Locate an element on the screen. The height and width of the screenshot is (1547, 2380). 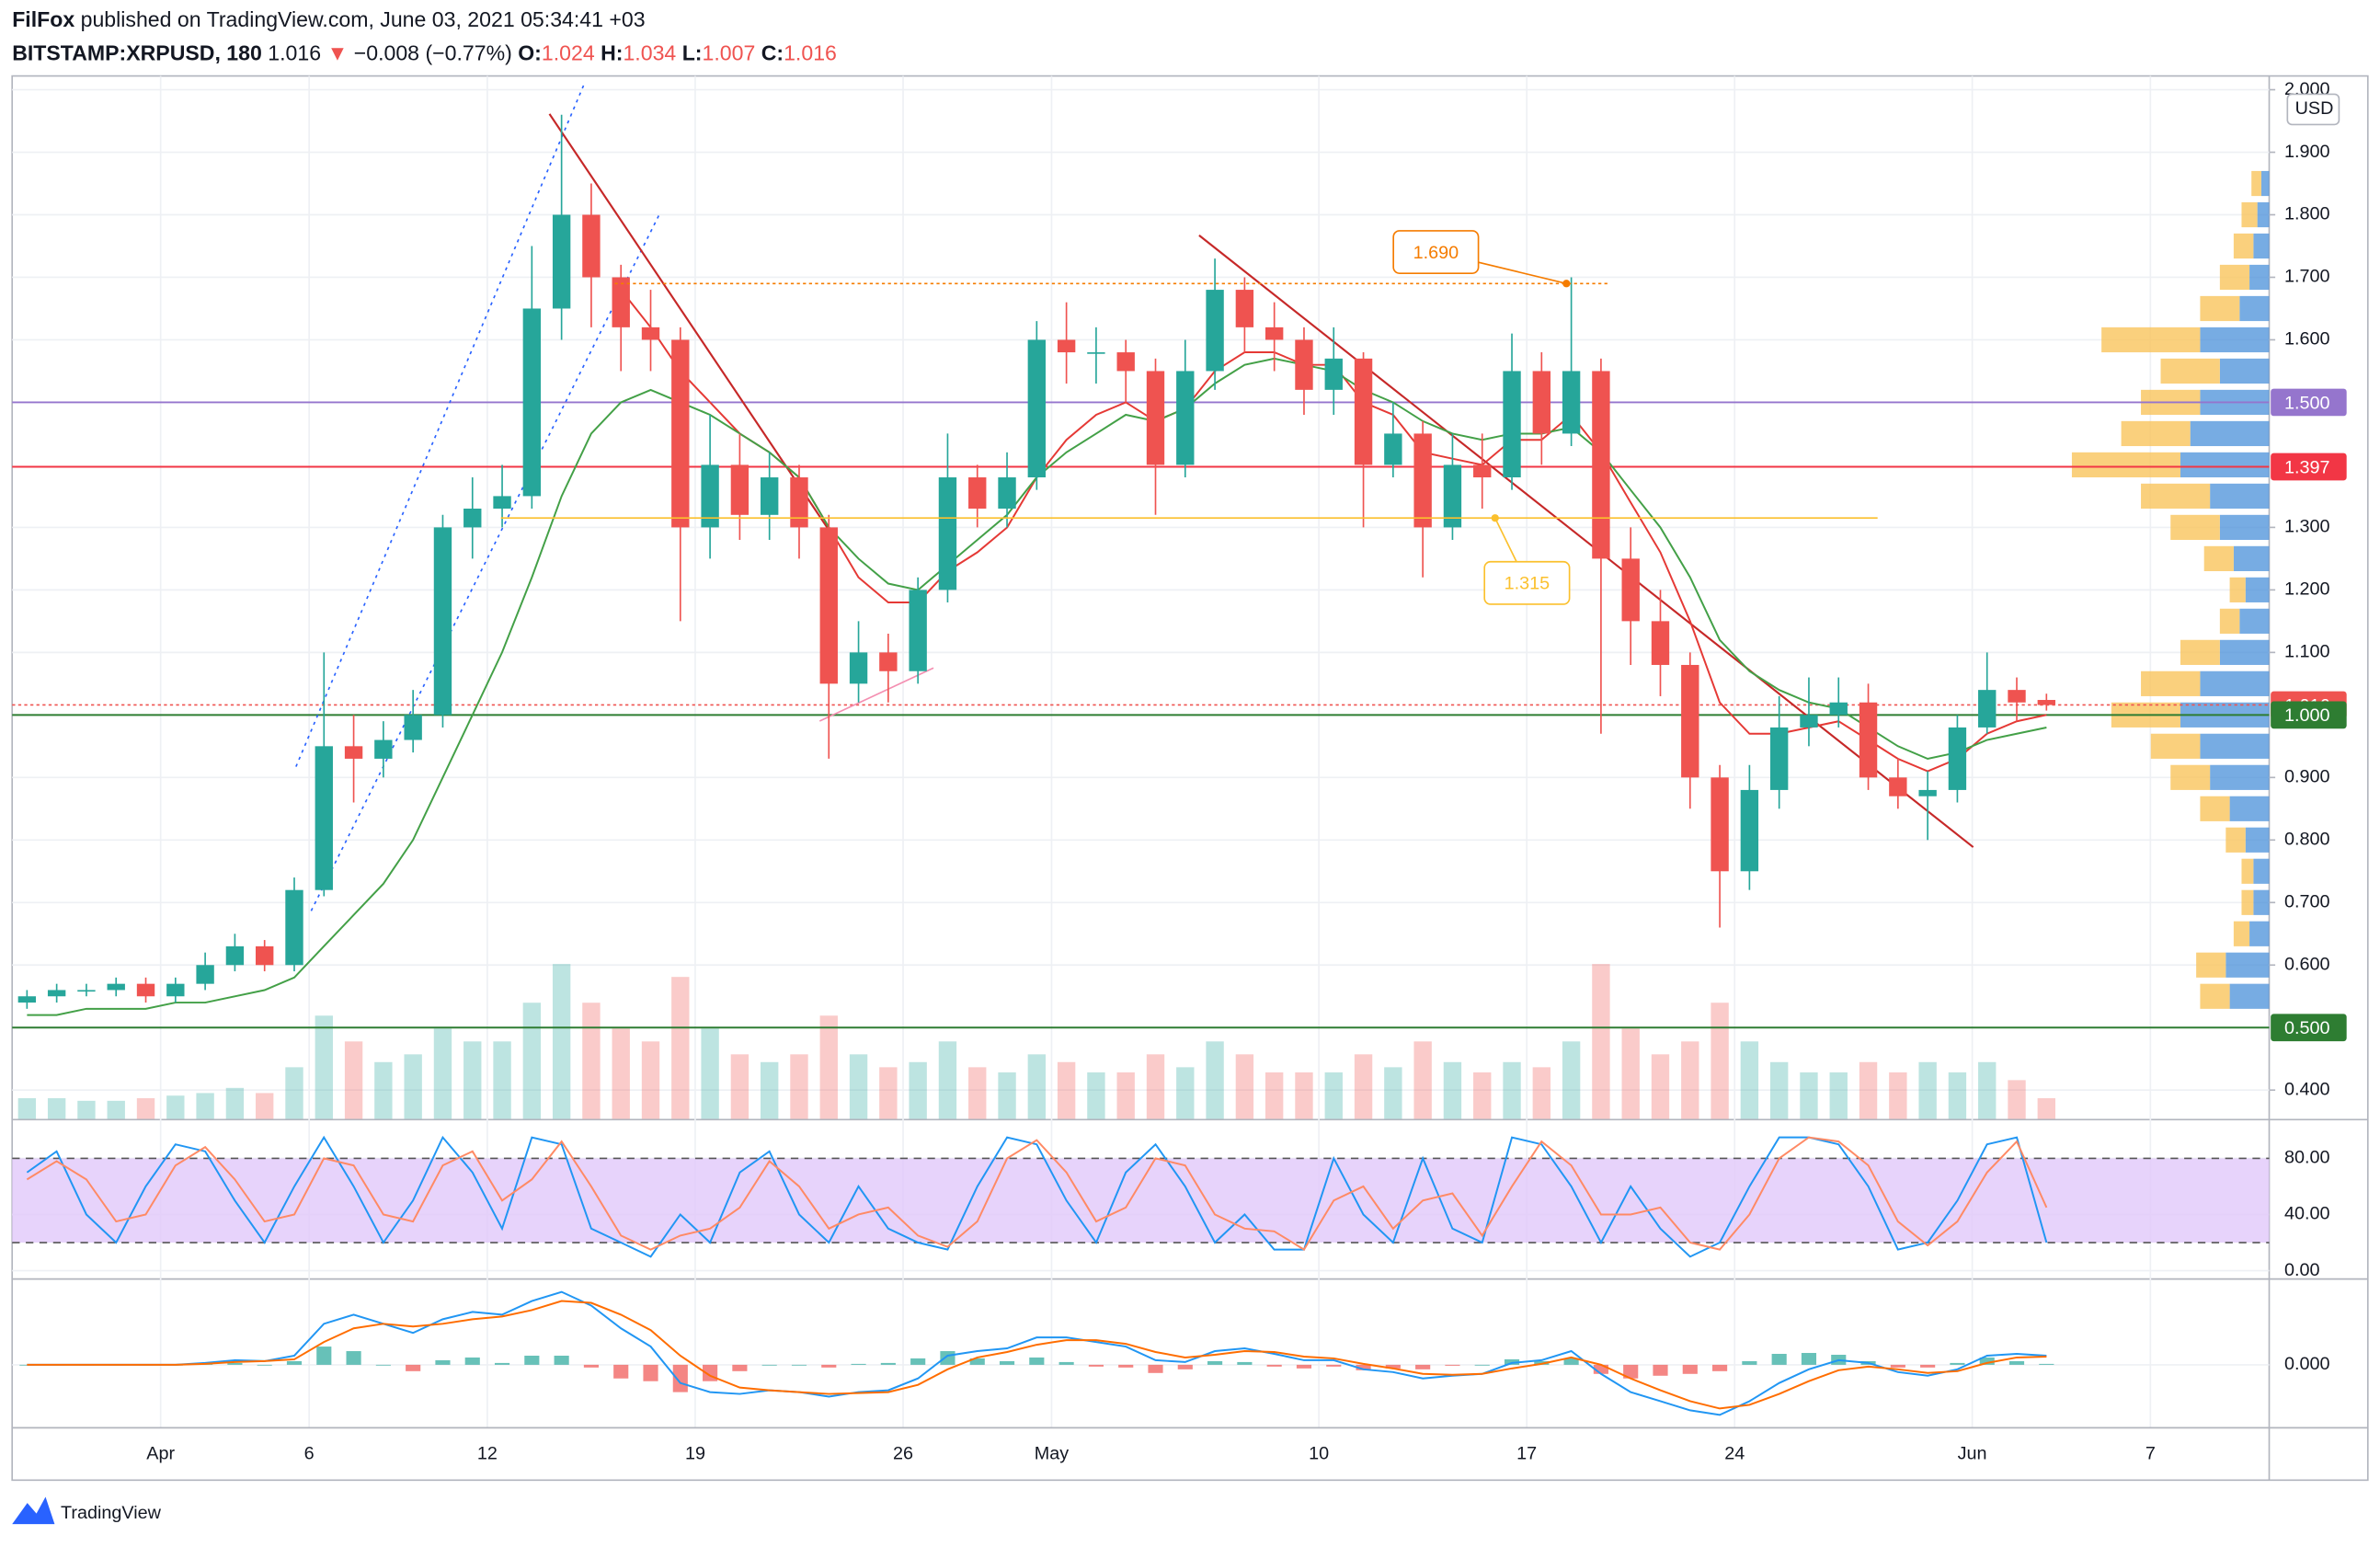
y-tick-label: 1.300 is located at coordinates (2307, 527).